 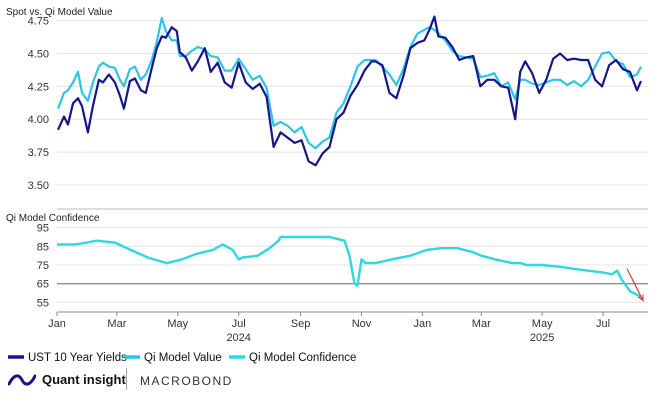 I want to click on bottom-panel-y-ticks: 95 85 75 65 55, so click(x=43, y=266).